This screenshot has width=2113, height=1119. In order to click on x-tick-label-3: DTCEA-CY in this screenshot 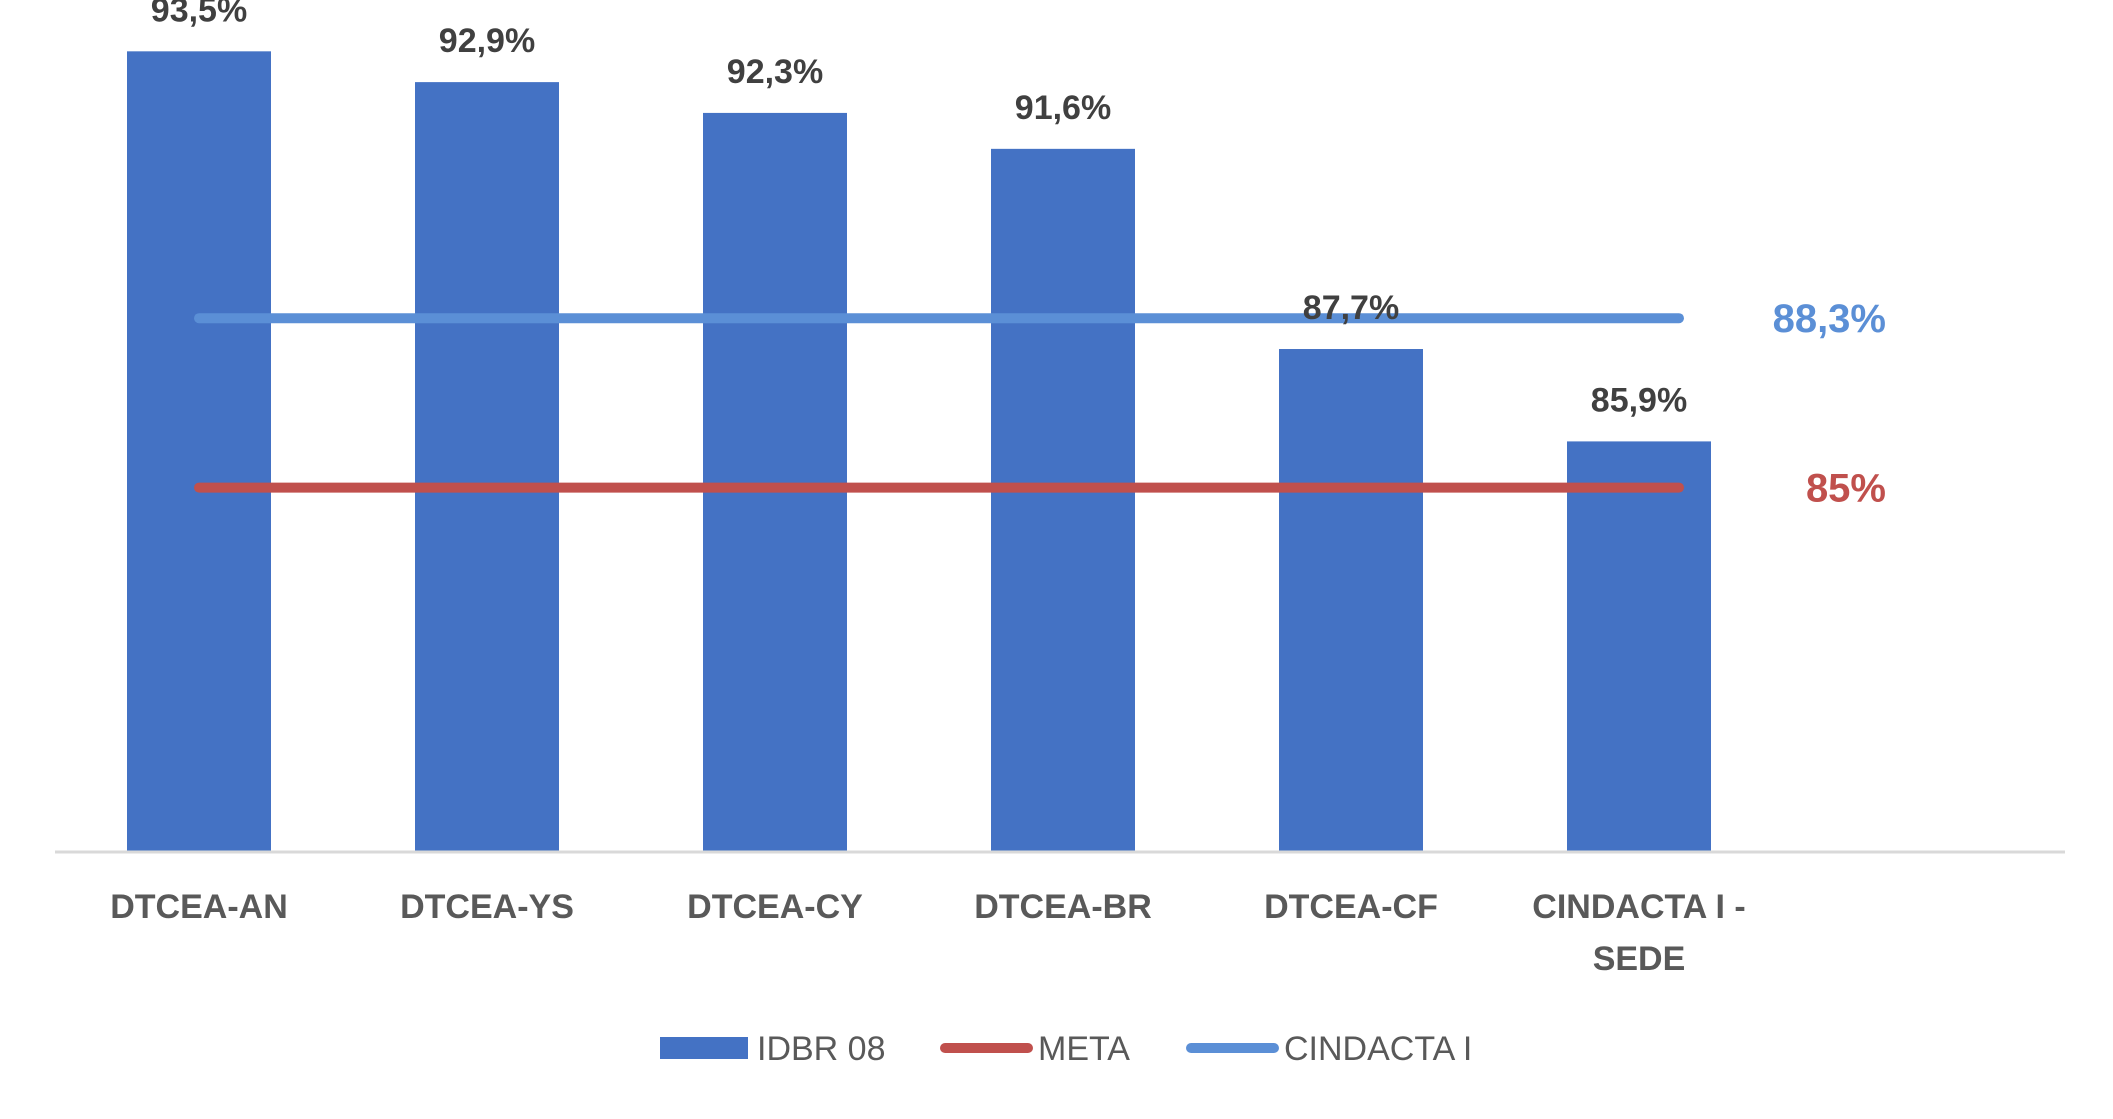, I will do `click(775, 907)`.